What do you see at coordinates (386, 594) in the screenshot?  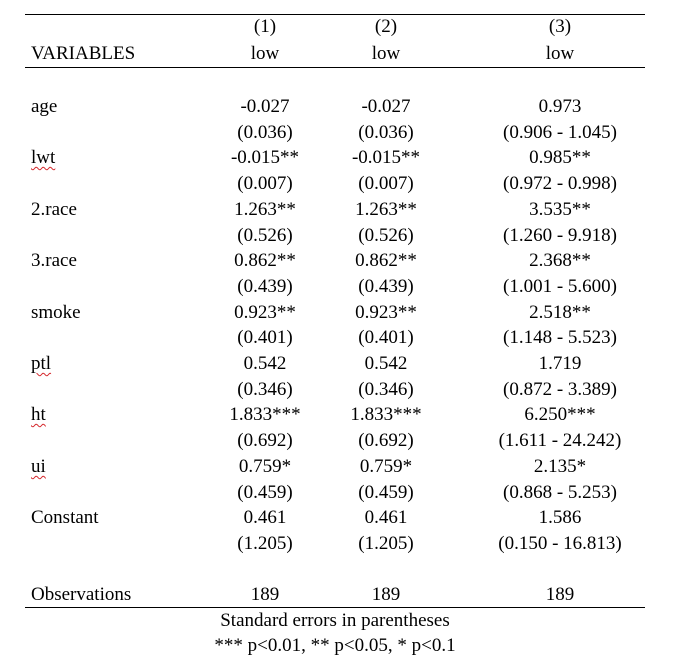 I see `observations-value-2: 189` at bounding box center [386, 594].